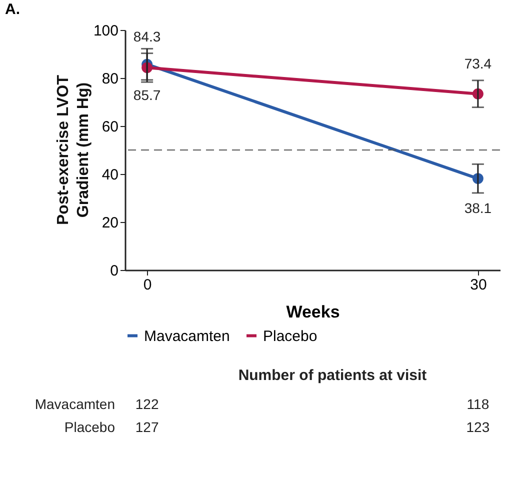 The height and width of the screenshot is (479, 527). Describe the element at coordinates (478, 63) in the screenshot. I see `data-label: 73.4` at that location.